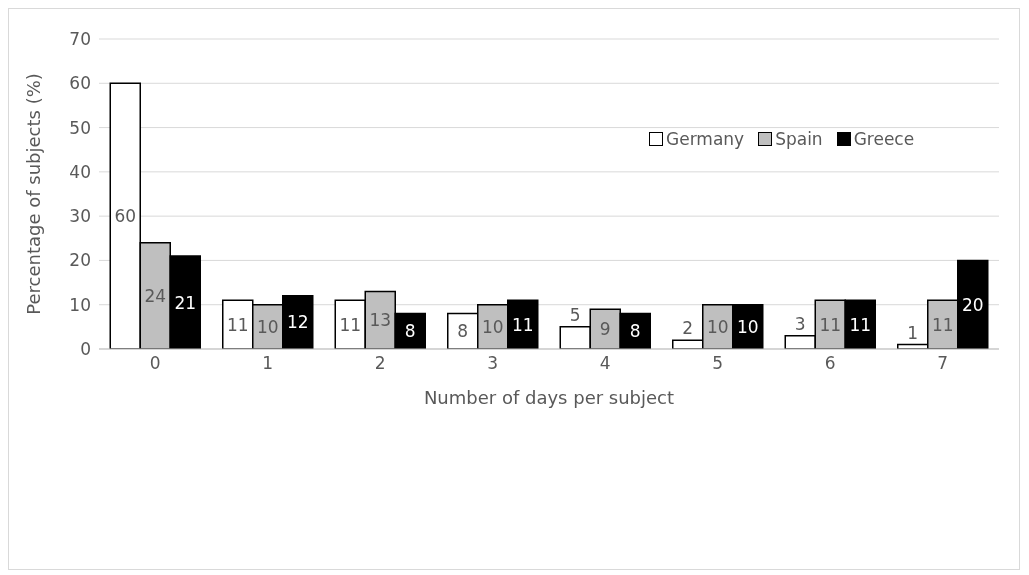 This screenshot has width=1029, height=575. Describe the element at coordinates (155, 363) in the screenshot. I see `x-tick-label: 0` at that location.